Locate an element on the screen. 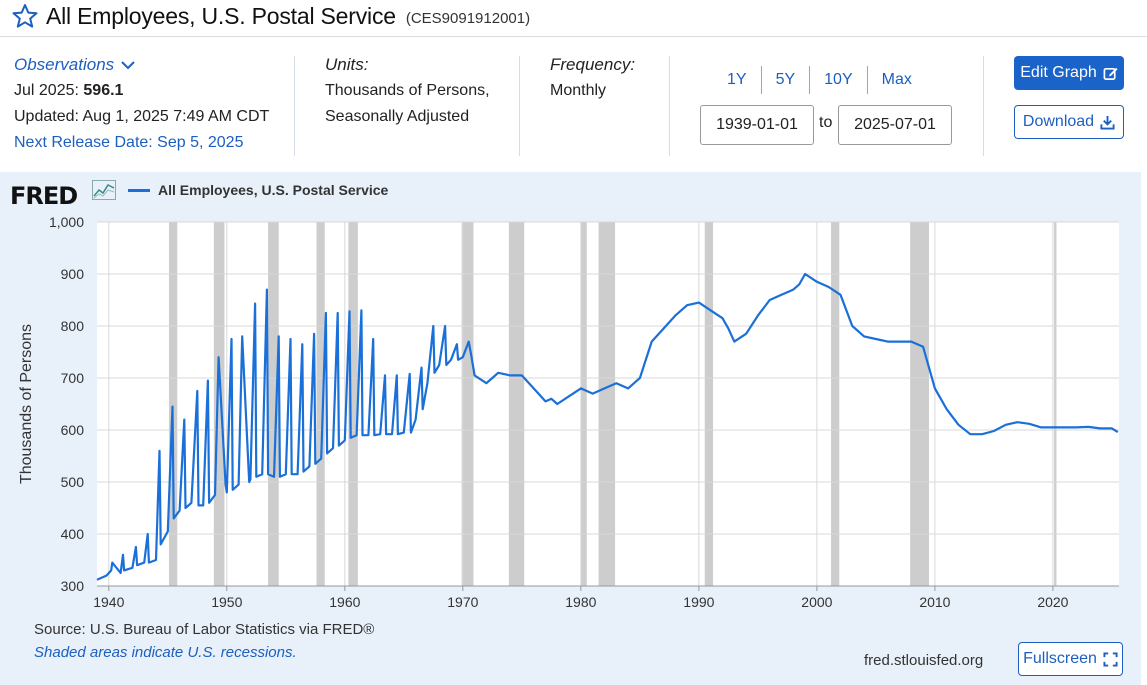  fullscreen-label: Fullscreen is located at coordinates (1060, 658).